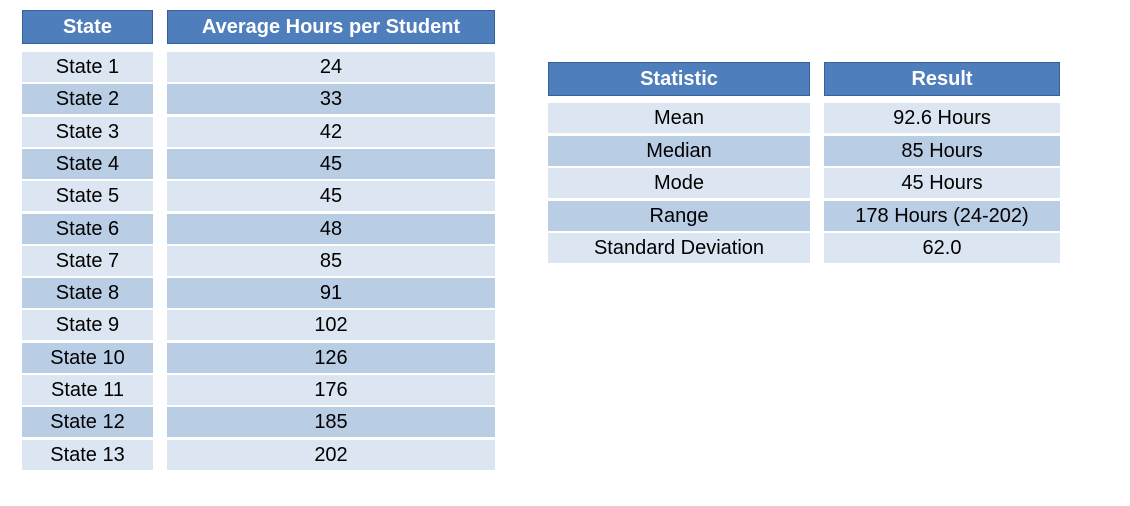 Image resolution: width=1130 pixels, height=506 pixels. I want to click on table-cell: State 3, so click(87, 132).